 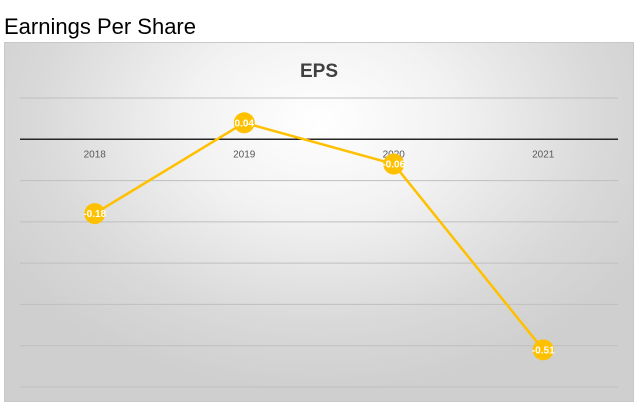 I want to click on x-tick-label: 2019, so click(x=244, y=154).